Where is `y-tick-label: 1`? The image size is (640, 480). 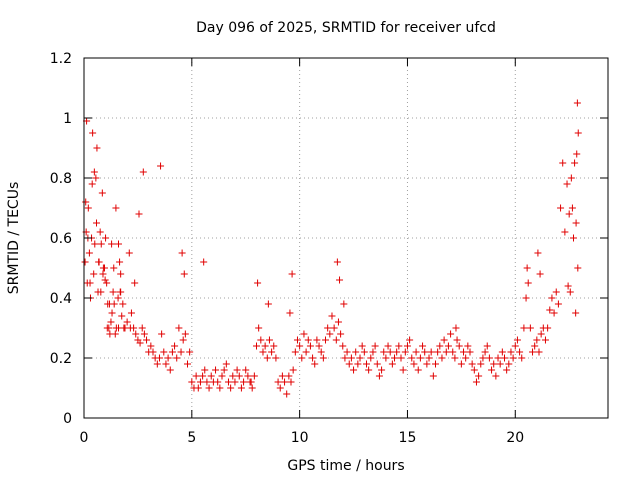
y-tick-label: 1 is located at coordinates (67, 119).